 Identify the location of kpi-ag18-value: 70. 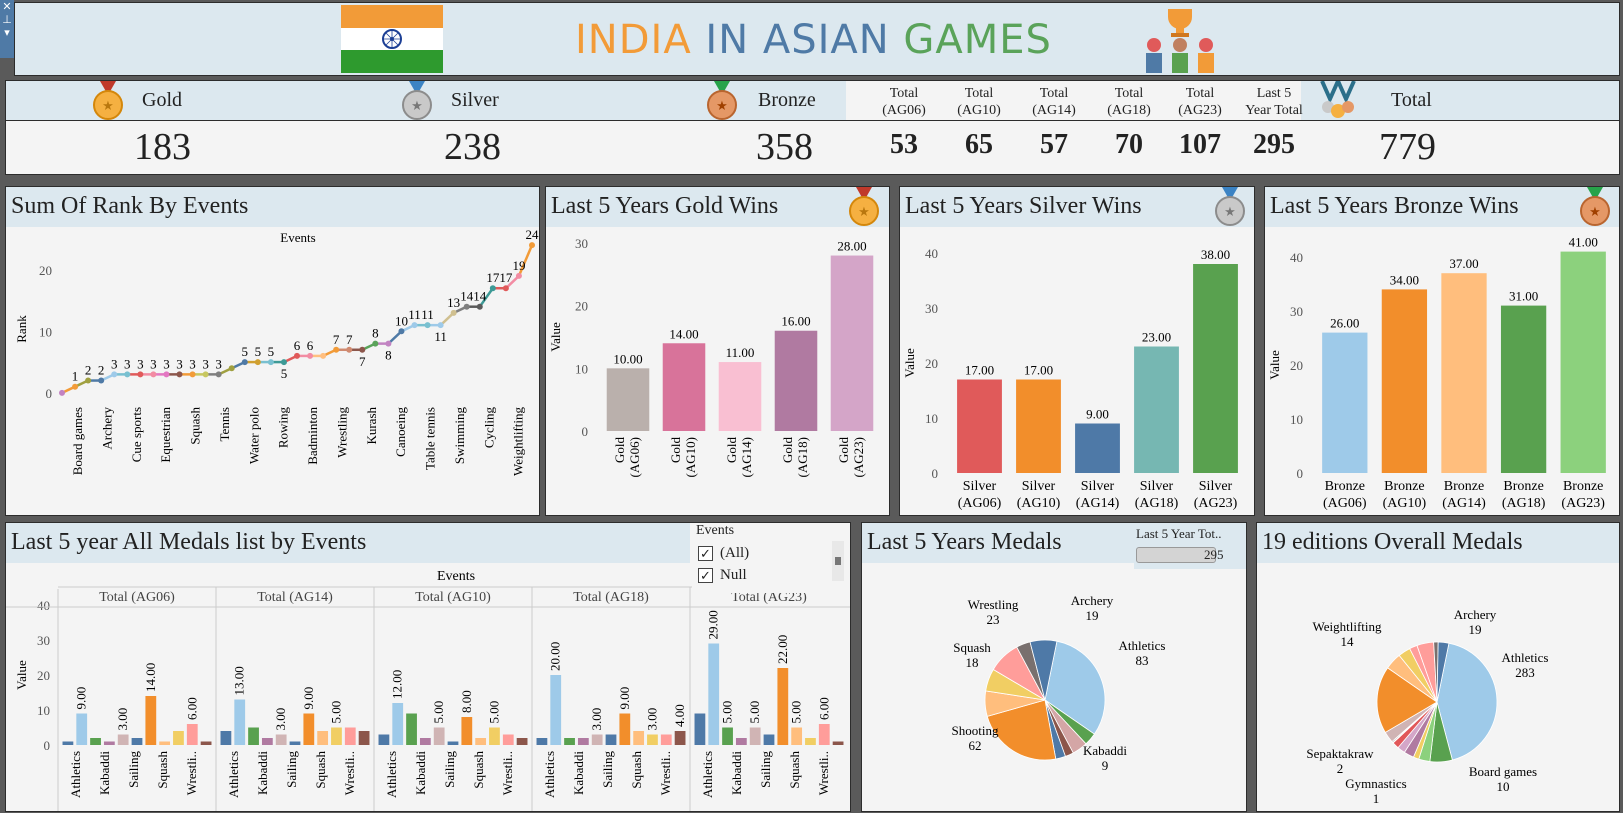
(1129, 144).